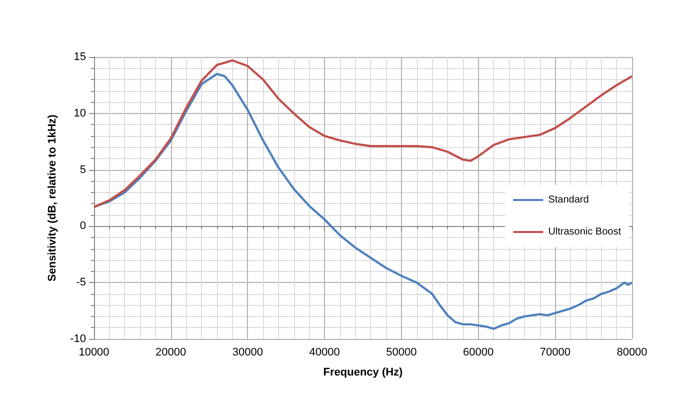 The image size is (679, 417). Describe the element at coordinates (632, 352) in the screenshot. I see `x-tick-label: 80000` at that location.